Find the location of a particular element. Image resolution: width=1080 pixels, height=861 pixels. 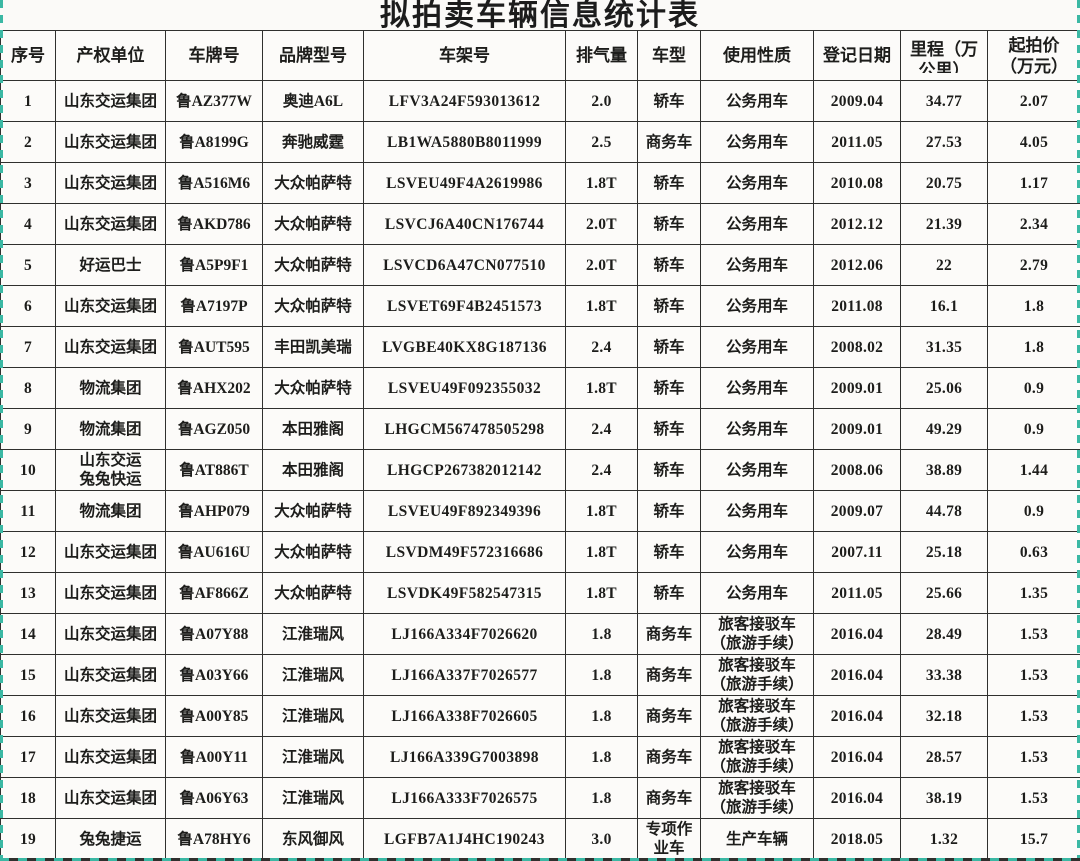

cell-type: 专项作业车 is located at coordinates (669, 839).